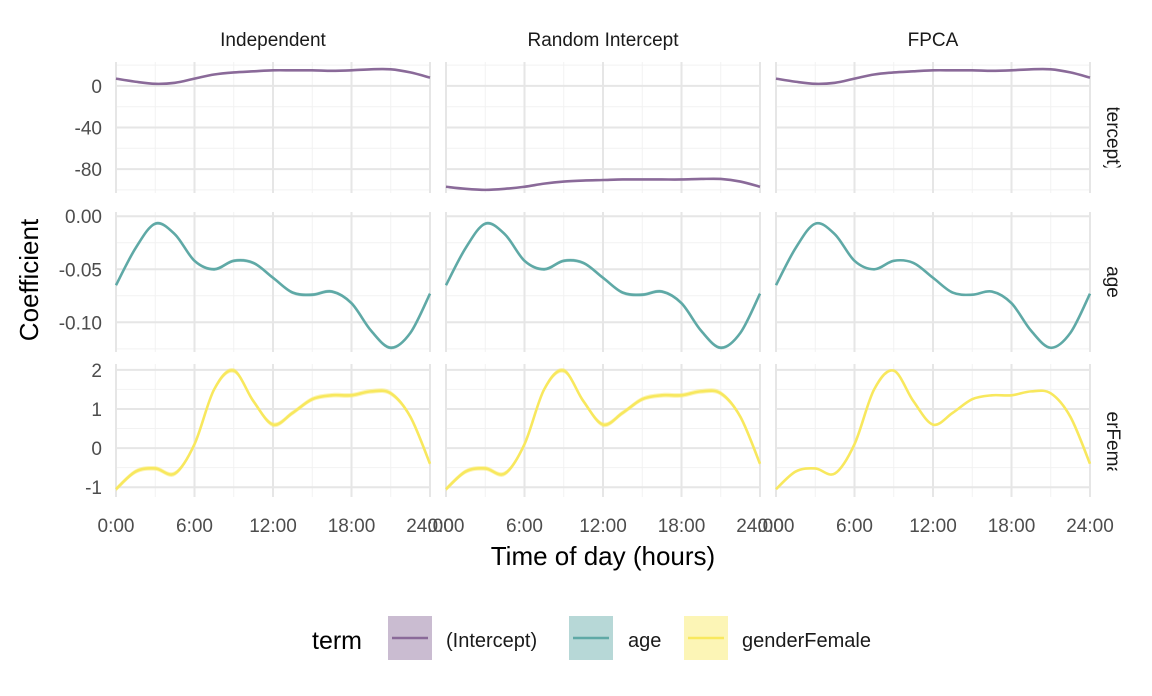 The width and height of the screenshot is (1152, 696). I want to click on legend-label: (Intercept), so click(491, 641).